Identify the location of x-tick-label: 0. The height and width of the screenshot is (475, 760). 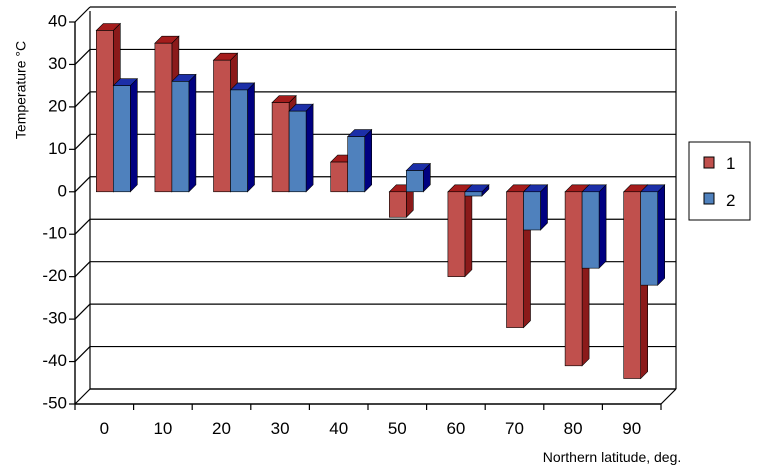
(104, 428).